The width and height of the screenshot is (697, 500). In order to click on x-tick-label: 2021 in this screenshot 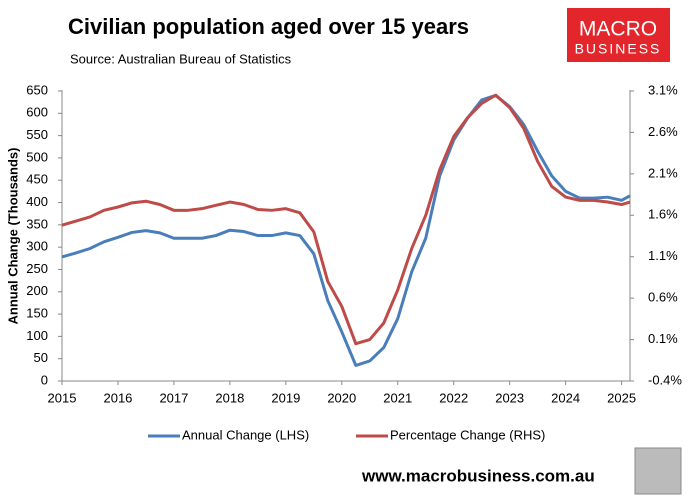, I will do `click(397, 397)`.